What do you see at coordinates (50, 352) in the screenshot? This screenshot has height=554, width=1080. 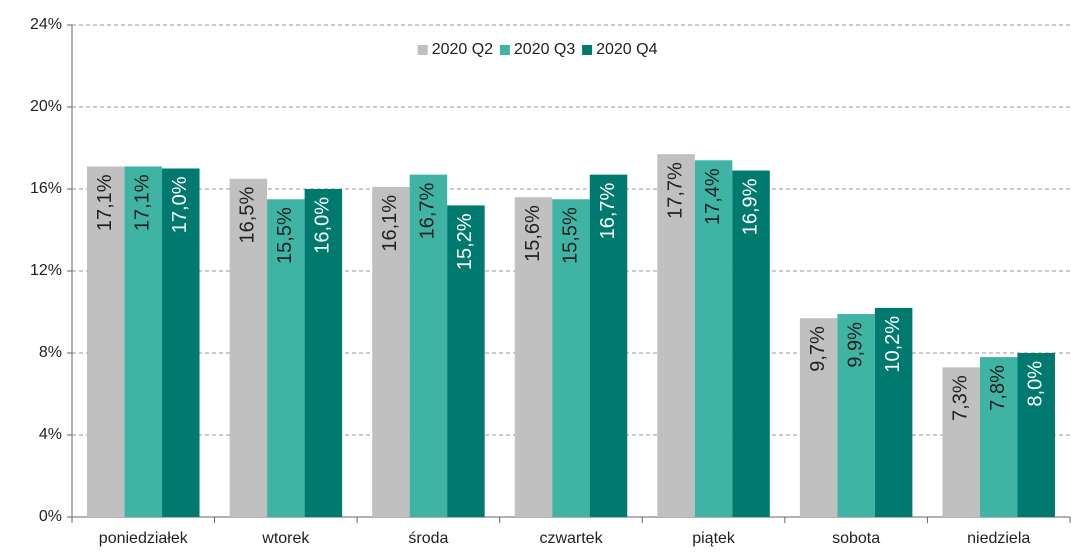 I see `y-tick-label: 8%` at bounding box center [50, 352].